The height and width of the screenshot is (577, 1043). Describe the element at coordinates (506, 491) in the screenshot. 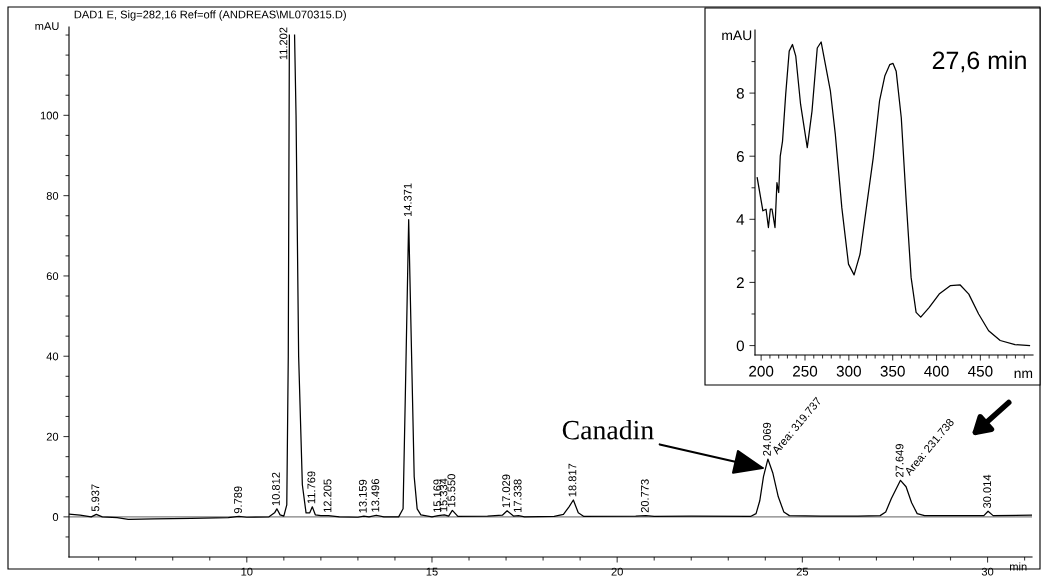

I see `annotation: 17.029` at that location.